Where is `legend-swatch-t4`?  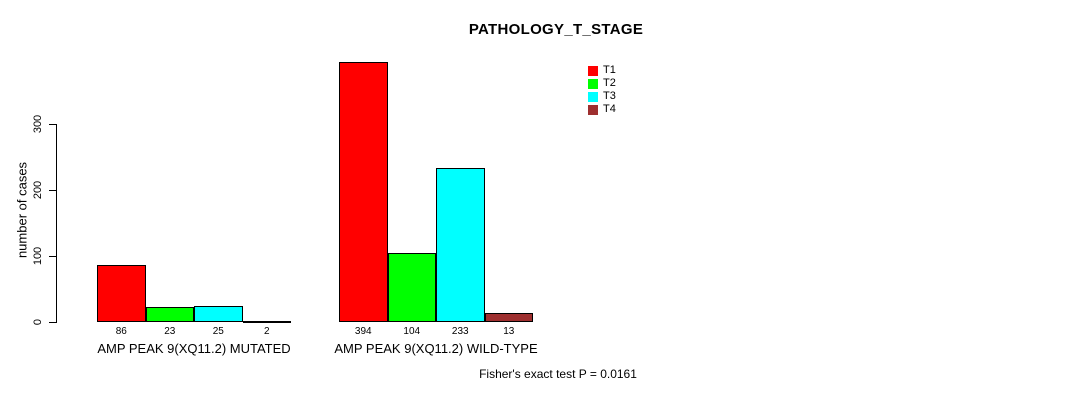
legend-swatch-t4 is located at coordinates (593, 109).